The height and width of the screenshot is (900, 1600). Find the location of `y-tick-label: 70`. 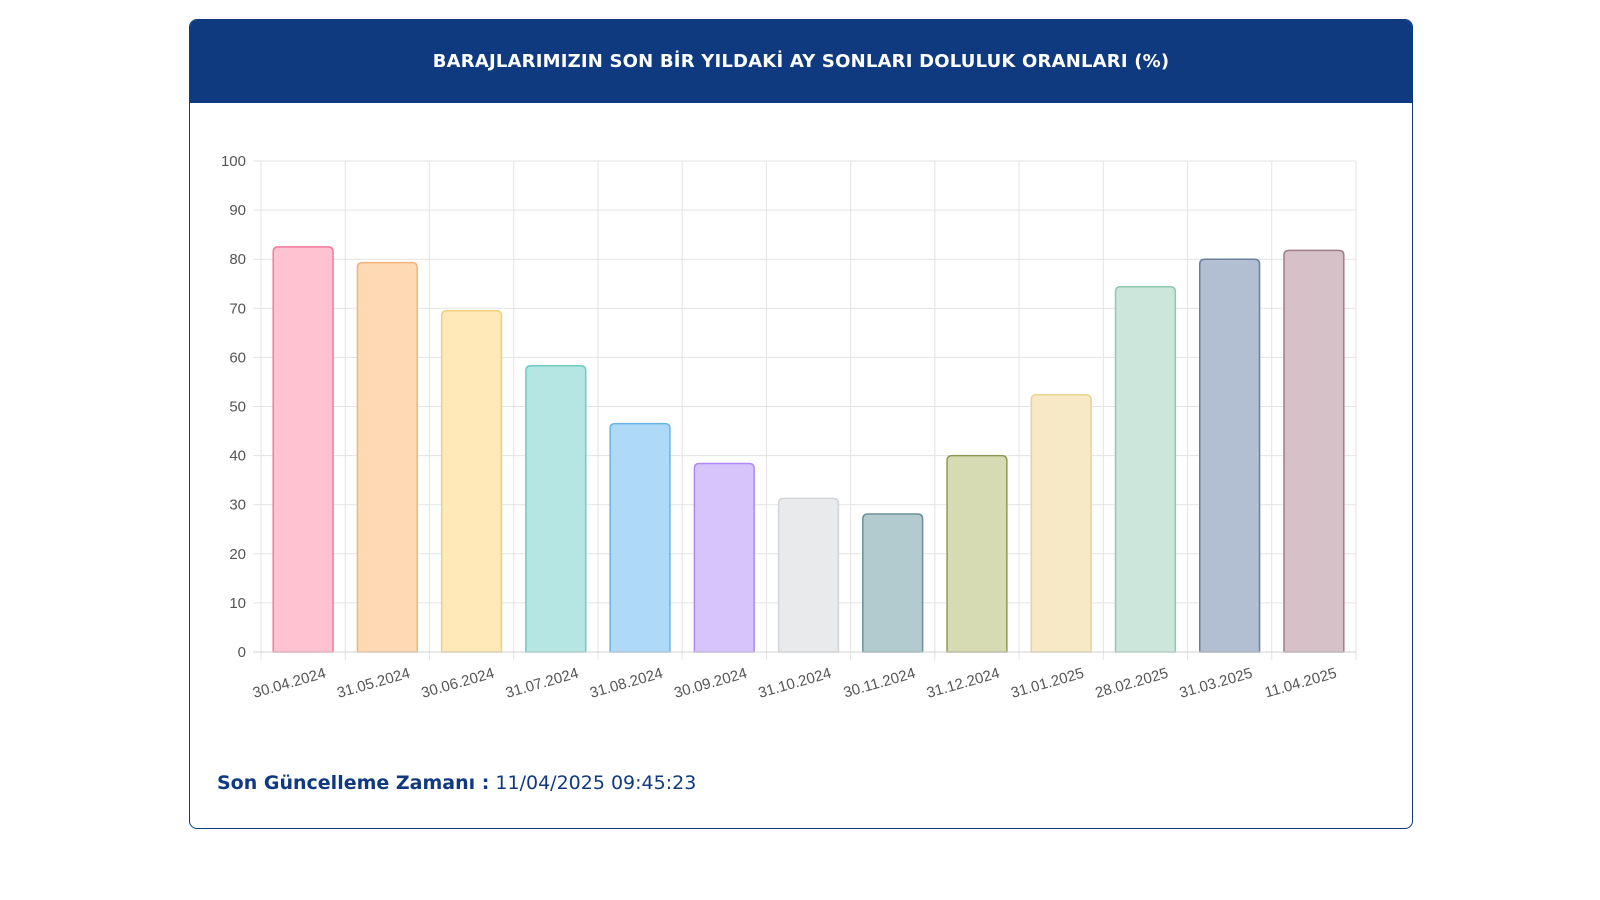

y-tick-label: 70 is located at coordinates (237, 308).